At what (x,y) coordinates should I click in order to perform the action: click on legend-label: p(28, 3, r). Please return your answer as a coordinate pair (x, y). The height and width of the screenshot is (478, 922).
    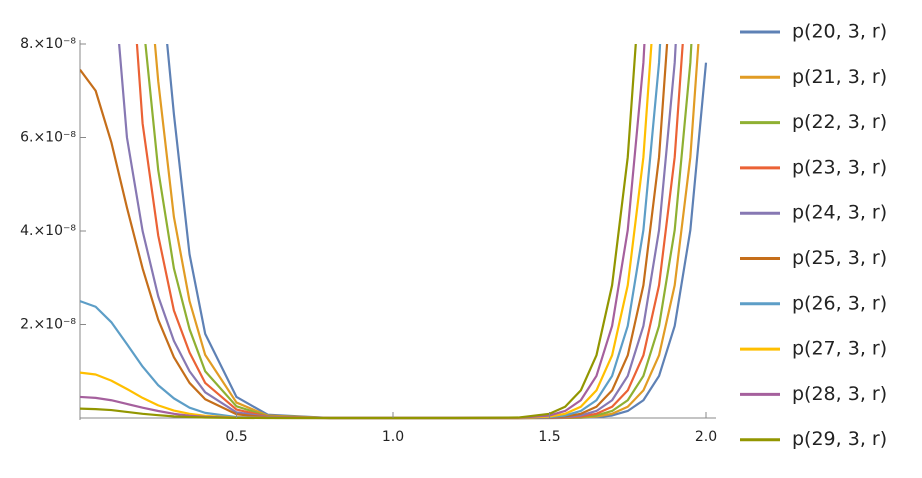
    Looking at the image, I should click on (839, 394).